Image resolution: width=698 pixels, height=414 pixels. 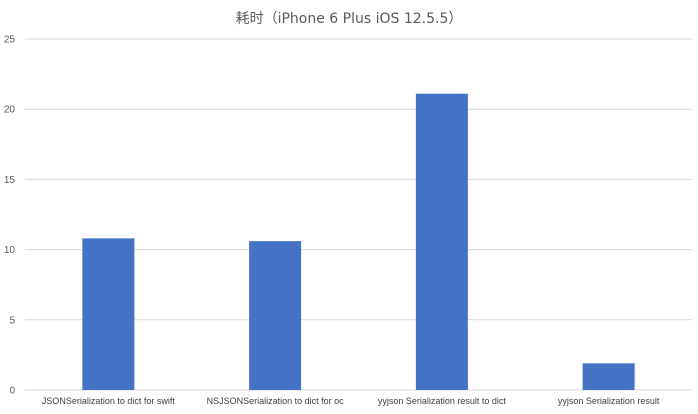 I want to click on y-tick-label: 25, so click(x=10, y=40).